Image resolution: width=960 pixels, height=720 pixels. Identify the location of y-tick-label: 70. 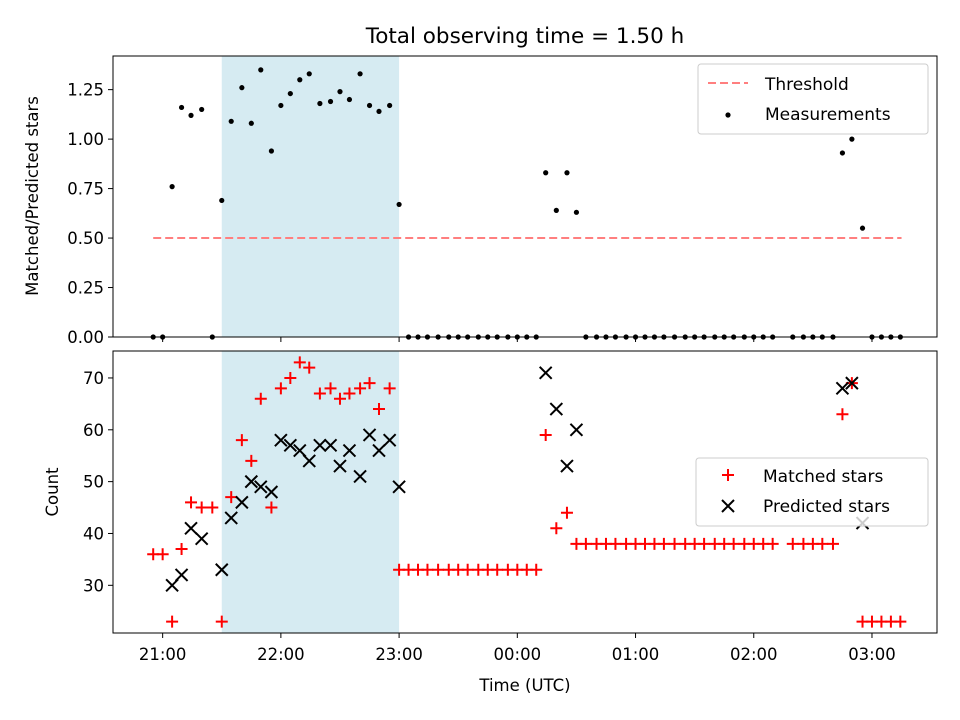
(93, 378).